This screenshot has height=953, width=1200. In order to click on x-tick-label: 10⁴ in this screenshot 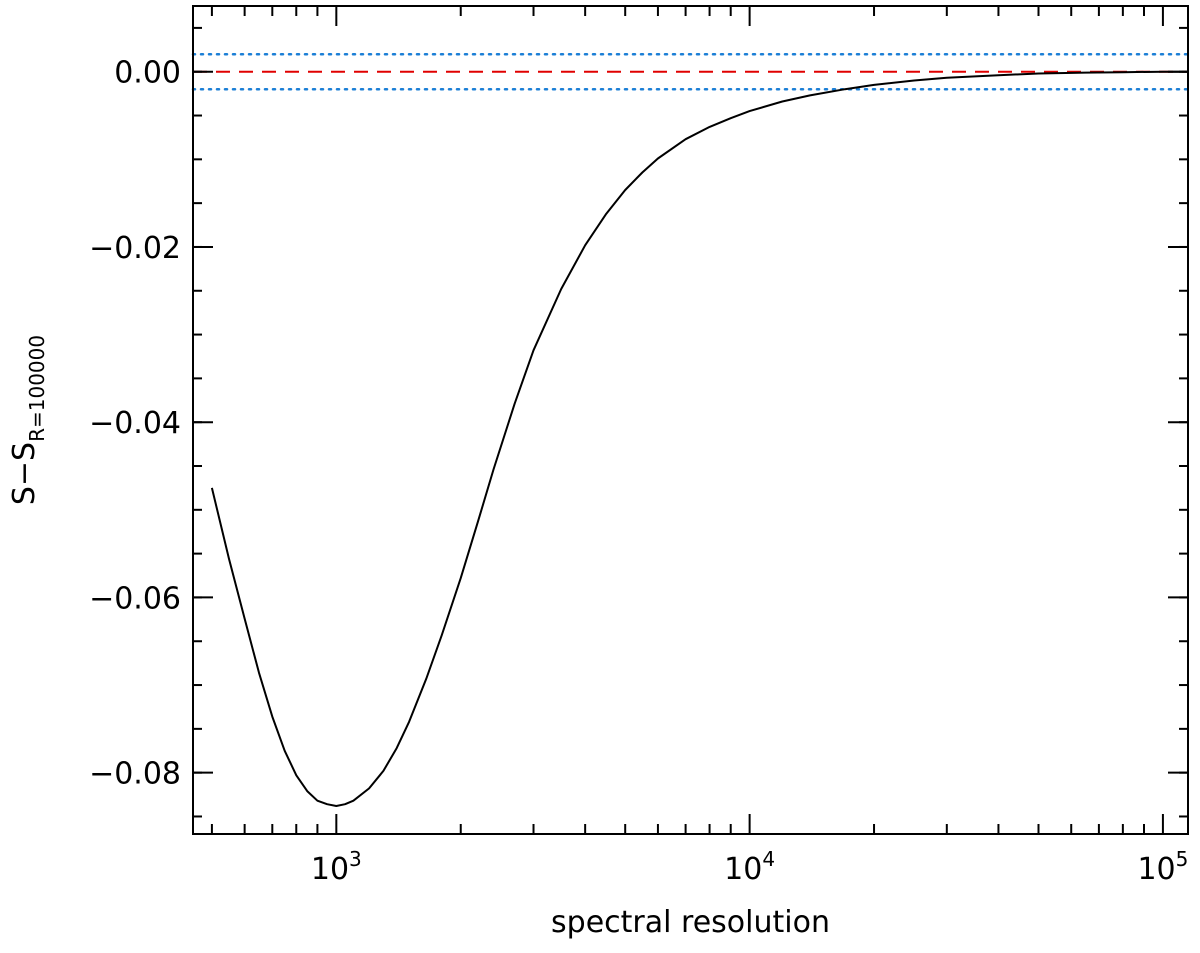, I will do `click(749, 867)`.